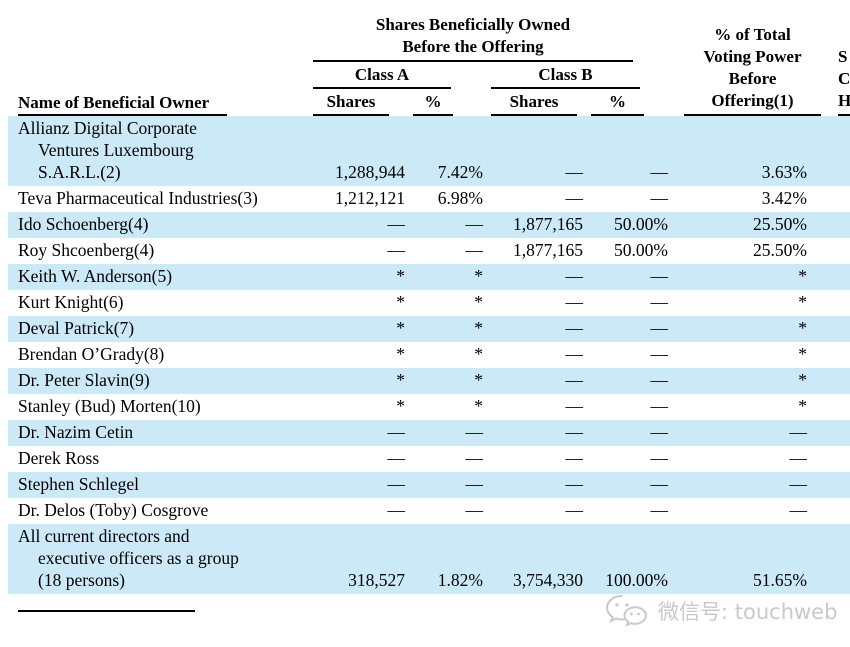 Image resolution: width=850 pixels, height=647 pixels. What do you see at coordinates (109, 406) in the screenshot?
I see `owner-name: Stanley (Bud) Morten(10)` at bounding box center [109, 406].